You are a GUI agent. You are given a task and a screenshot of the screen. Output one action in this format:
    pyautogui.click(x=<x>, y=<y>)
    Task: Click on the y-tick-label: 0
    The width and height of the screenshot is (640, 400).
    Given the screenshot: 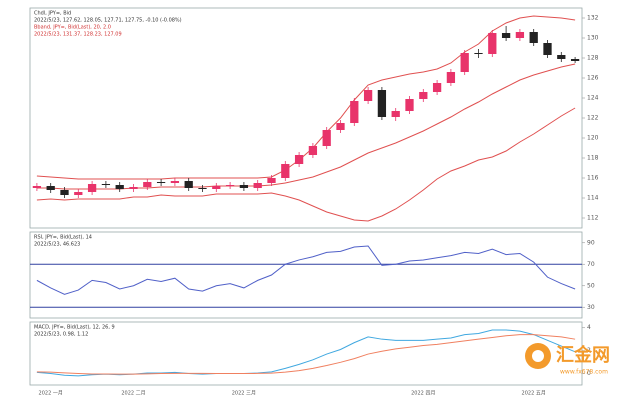 What is the action you would take?
    pyautogui.click(x=589, y=373)
    